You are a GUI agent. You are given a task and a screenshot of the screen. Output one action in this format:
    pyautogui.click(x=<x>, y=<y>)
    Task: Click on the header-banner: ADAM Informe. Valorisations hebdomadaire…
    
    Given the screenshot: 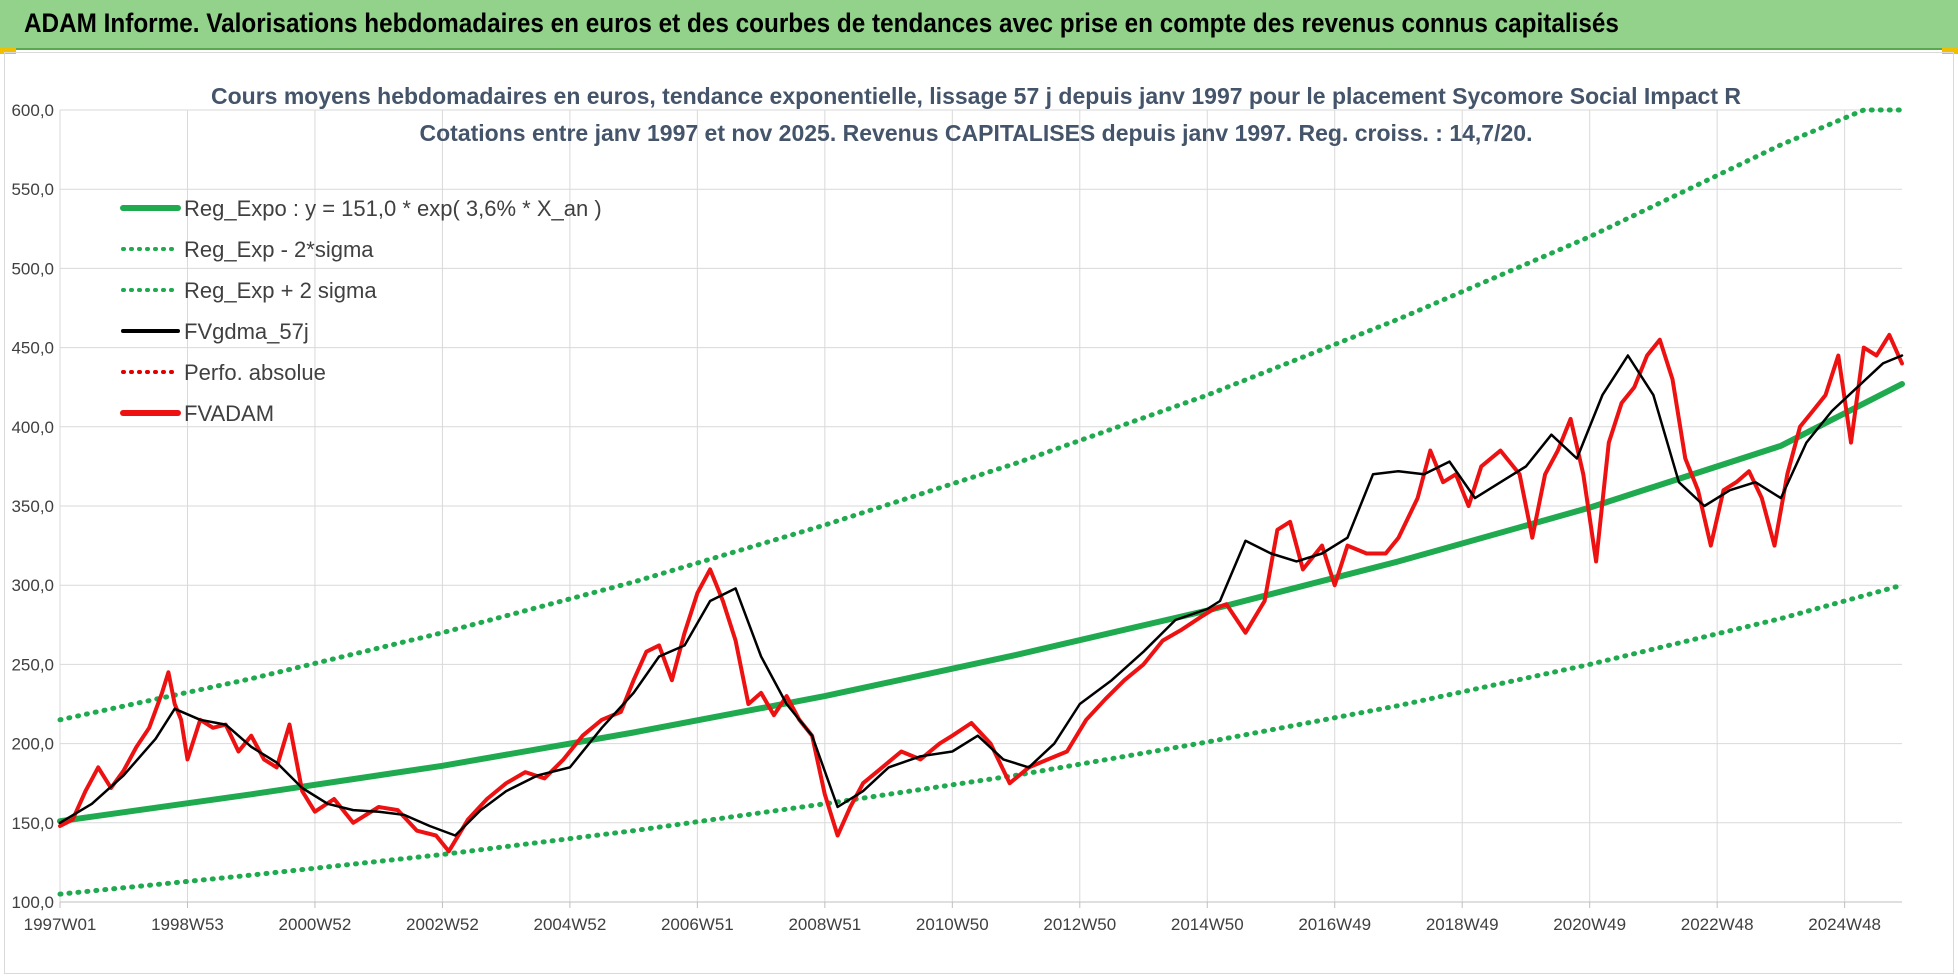 What is the action you would take?
    pyautogui.click(x=979, y=25)
    